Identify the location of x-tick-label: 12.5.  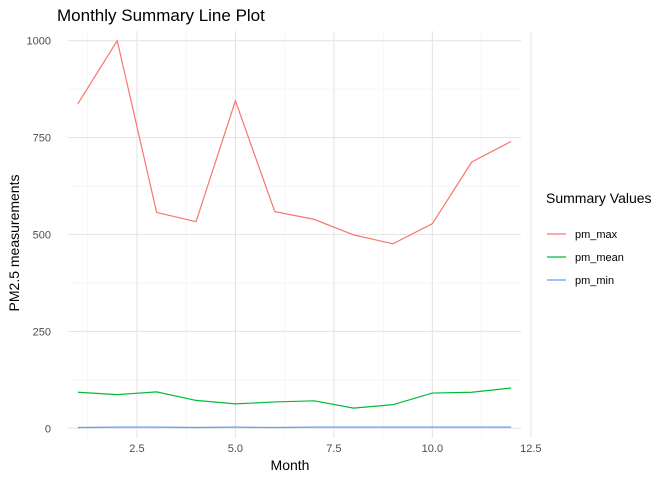
(530, 449).